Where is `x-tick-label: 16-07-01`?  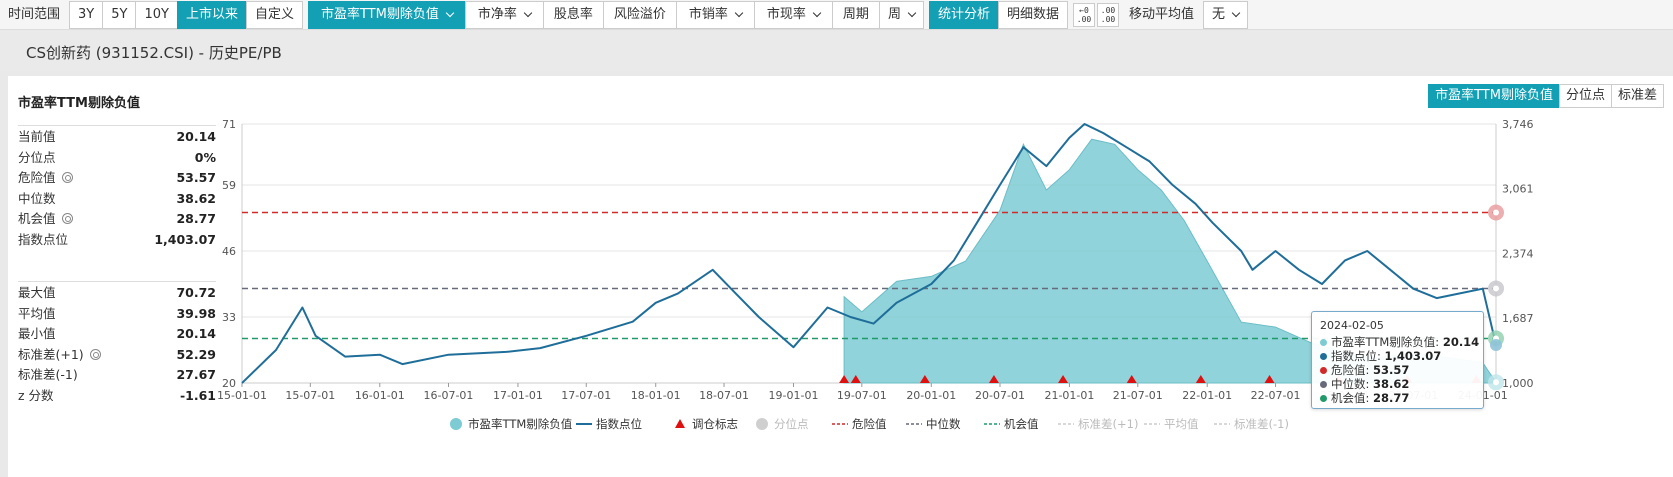 x-tick-label: 16-07-01 is located at coordinates (449, 395).